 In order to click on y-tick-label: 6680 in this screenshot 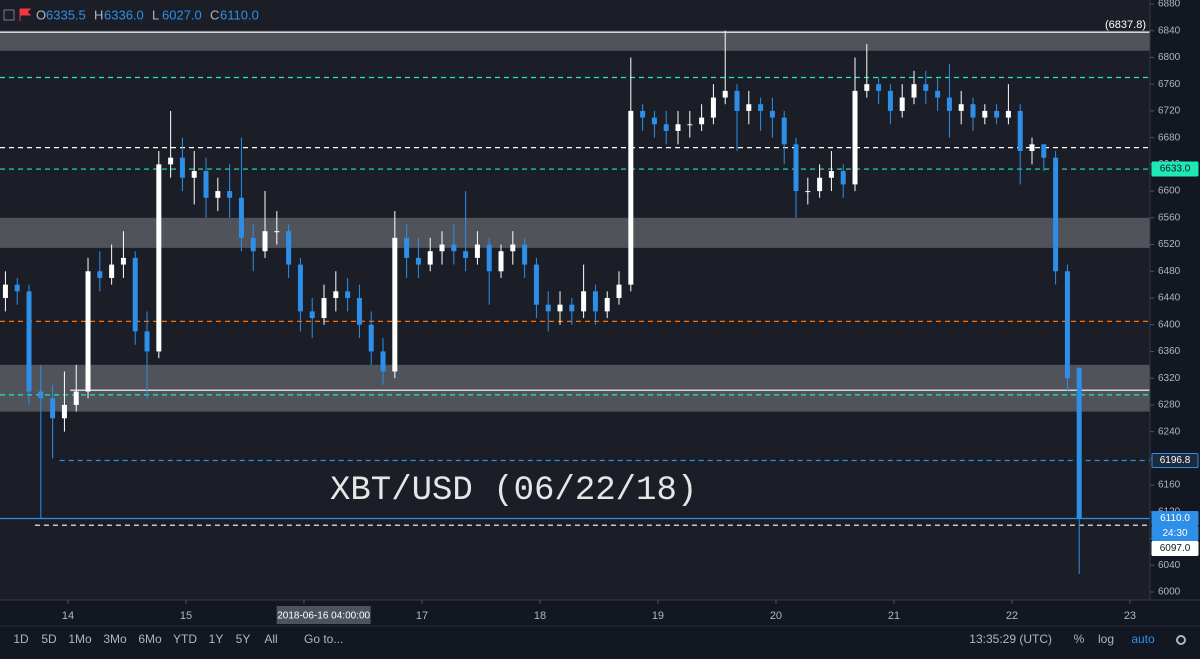, I will do `click(1169, 137)`.